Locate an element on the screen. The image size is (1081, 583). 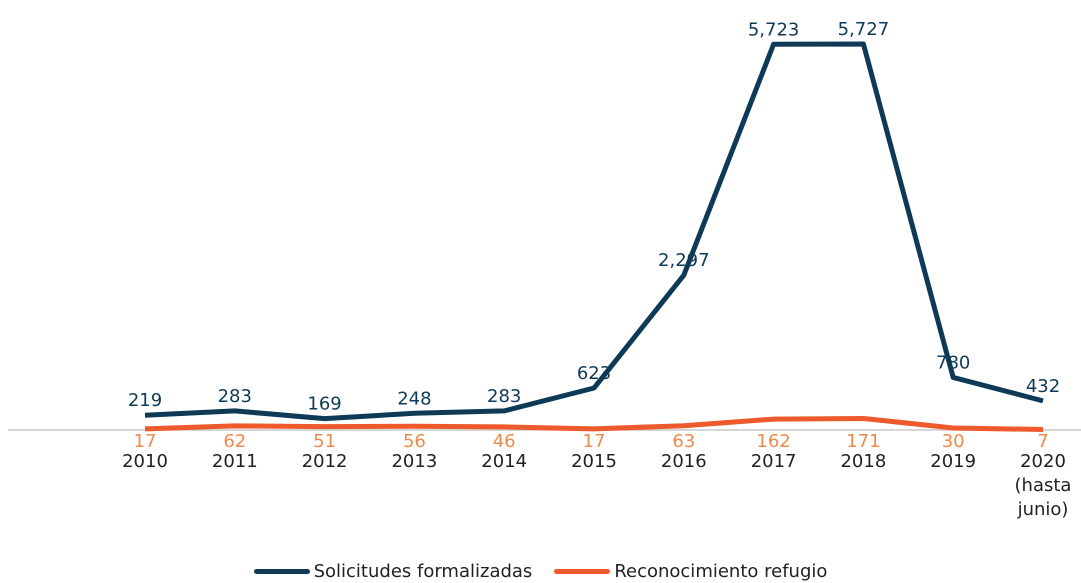
x-tick-label: 2010 is located at coordinates (145, 461).